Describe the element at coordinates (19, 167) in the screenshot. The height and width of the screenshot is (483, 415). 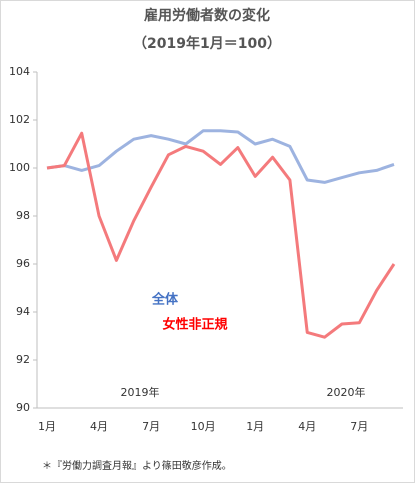
I see `y-tick-label: 100` at that location.